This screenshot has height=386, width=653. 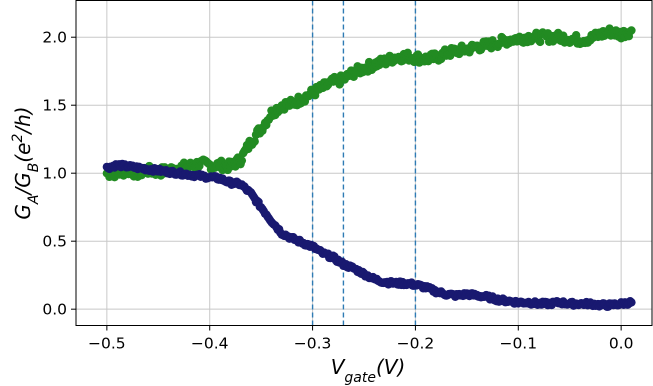 What do you see at coordinates (518, 344) in the screenshot?
I see `x-tick-label: −0.1` at bounding box center [518, 344].